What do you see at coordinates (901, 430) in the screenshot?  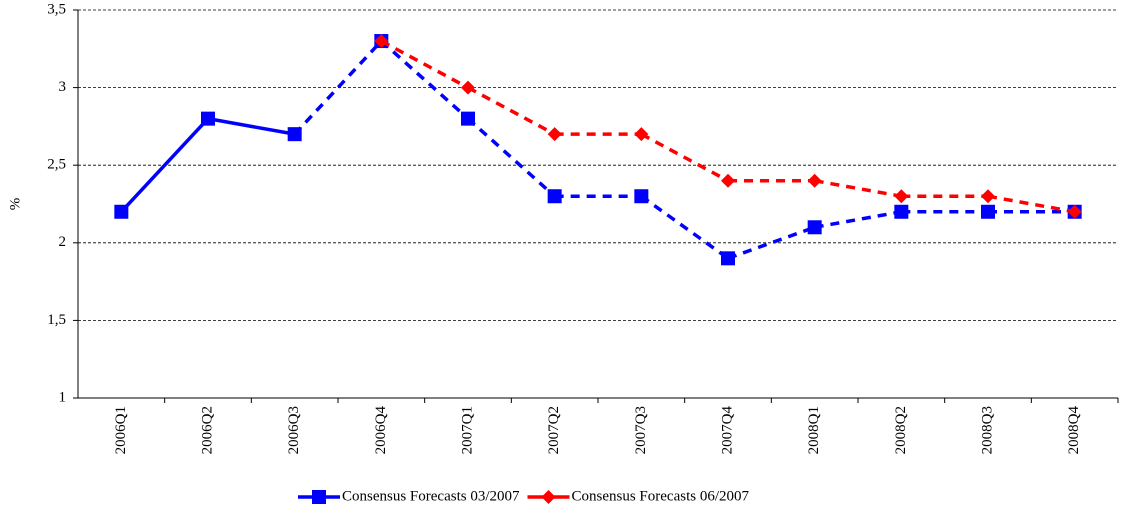 I see `x-tick-label: 2008Q2` at bounding box center [901, 430].